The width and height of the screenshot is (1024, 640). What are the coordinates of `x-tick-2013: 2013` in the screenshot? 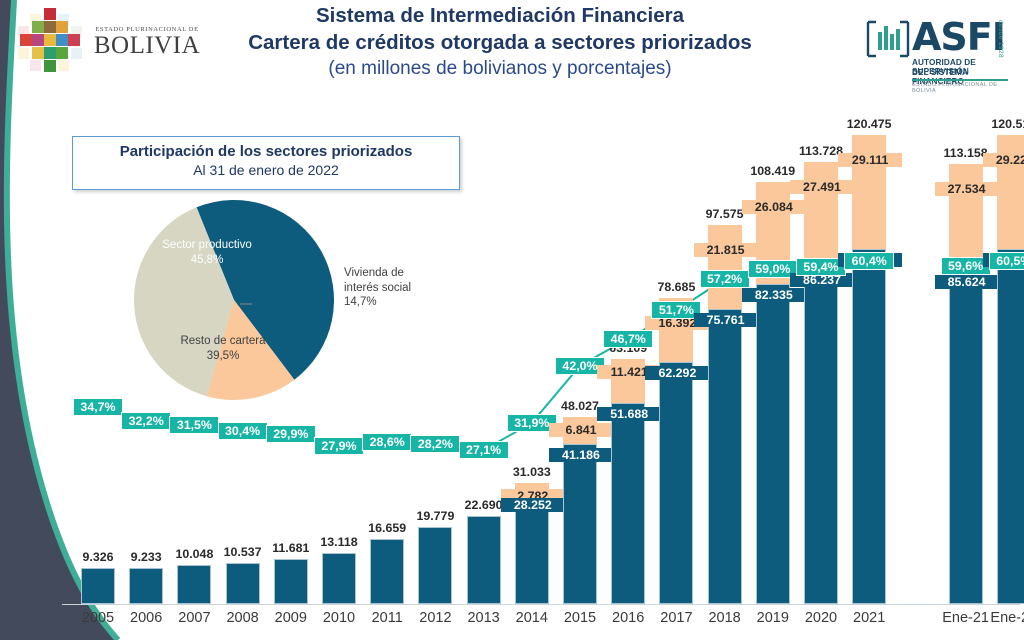 It's located at (483, 618).